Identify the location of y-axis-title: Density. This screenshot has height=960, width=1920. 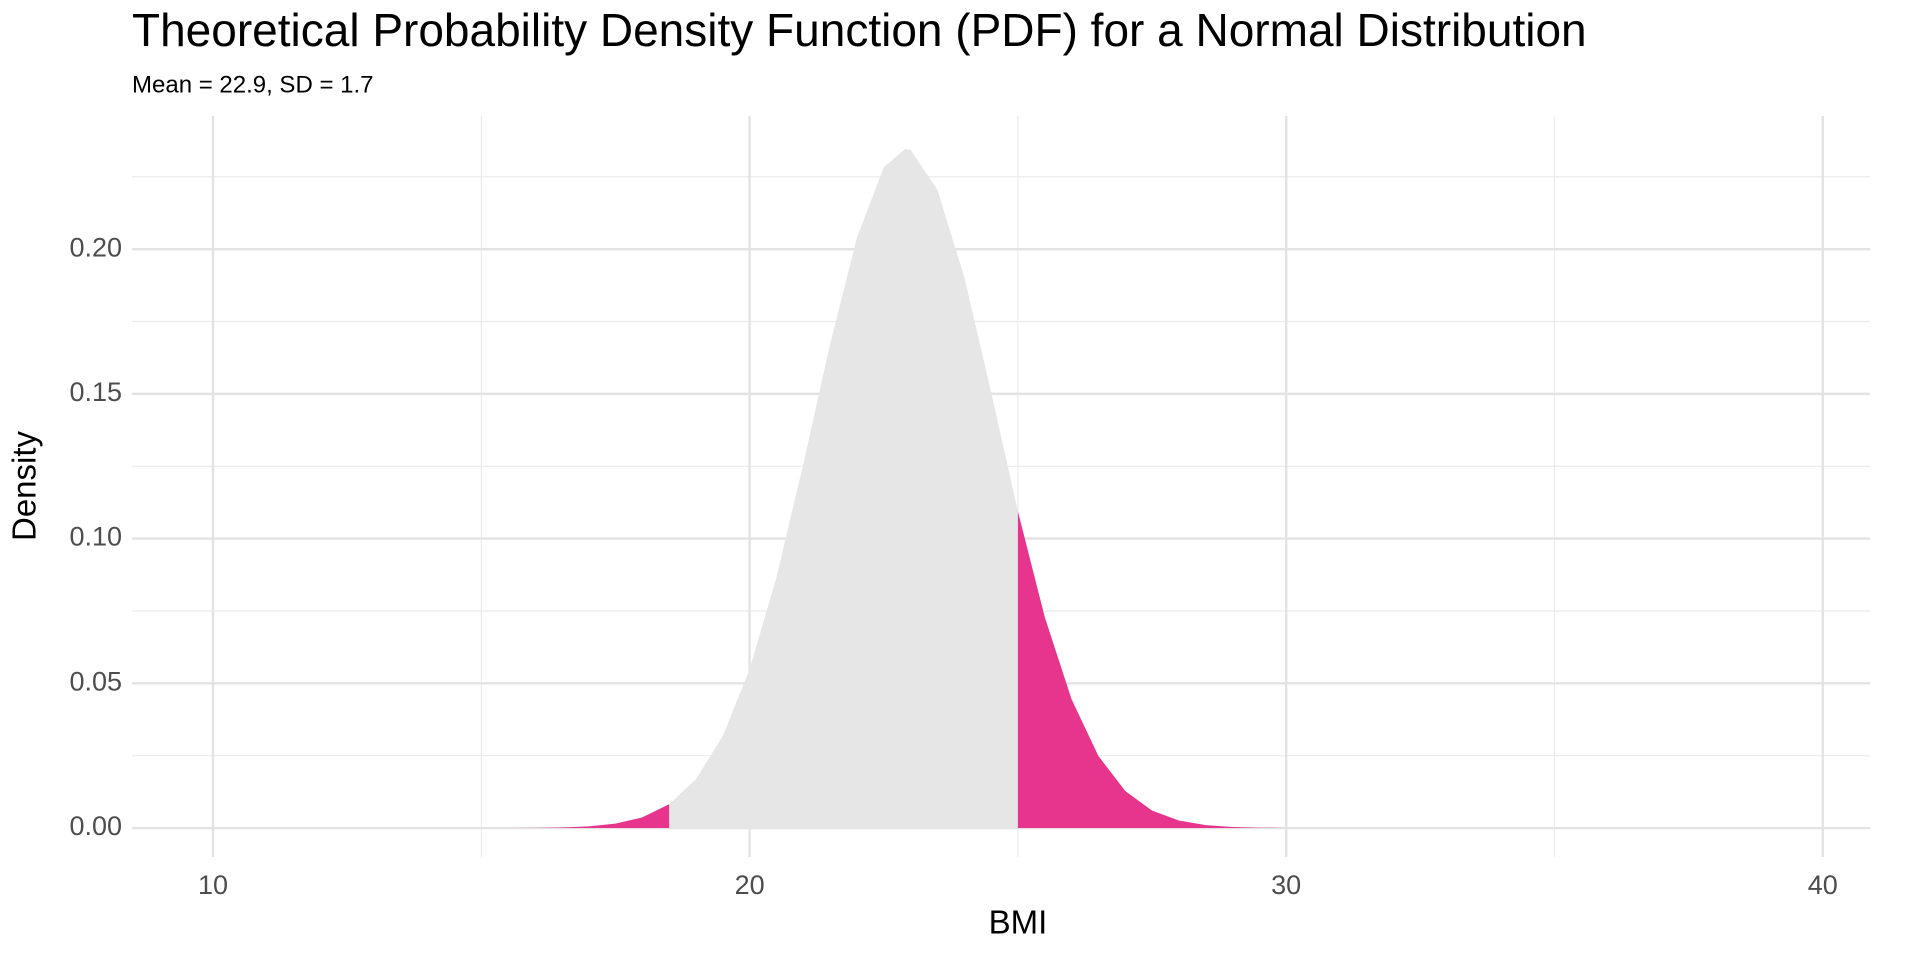
(24, 485).